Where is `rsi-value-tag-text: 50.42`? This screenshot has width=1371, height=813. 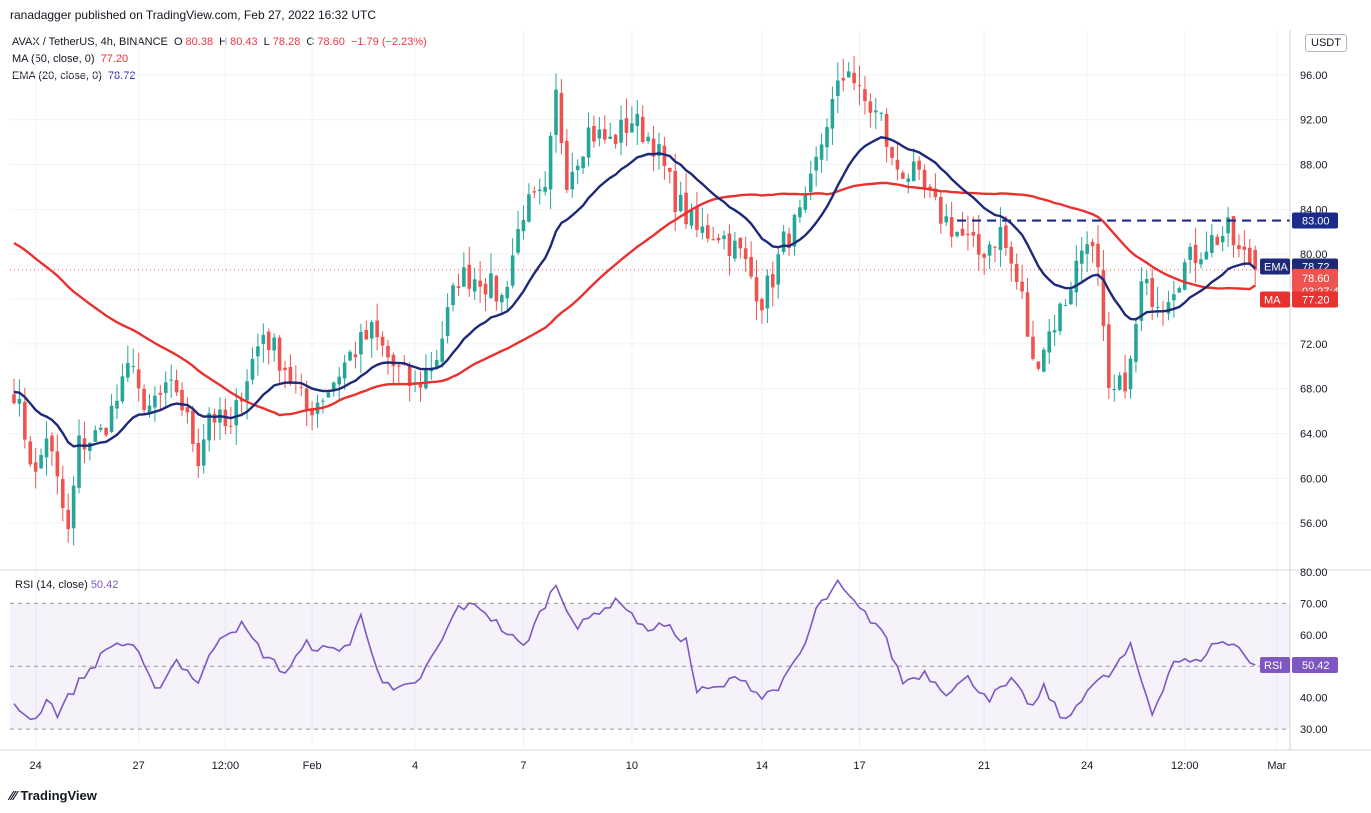
rsi-value-tag-text: 50.42 is located at coordinates (1316, 666).